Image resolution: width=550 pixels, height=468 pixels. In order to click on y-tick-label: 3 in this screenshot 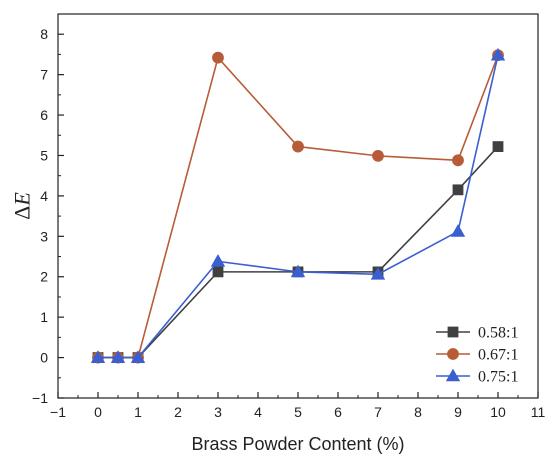, I will do `click(44, 236)`.